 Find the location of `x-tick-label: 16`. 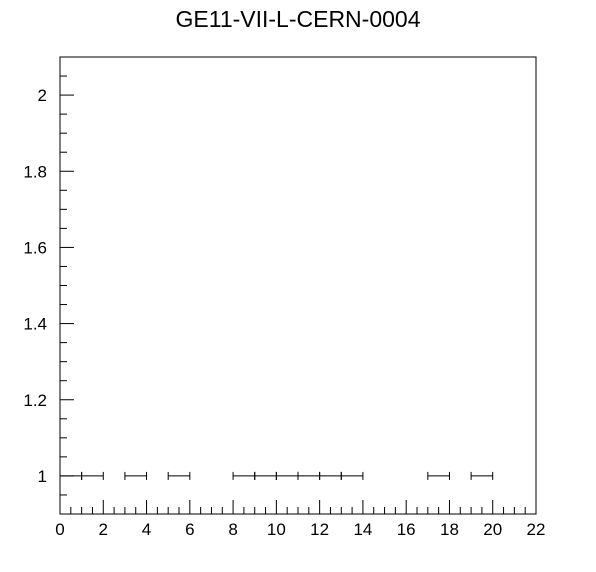

x-tick-label: 16 is located at coordinates (406, 529).